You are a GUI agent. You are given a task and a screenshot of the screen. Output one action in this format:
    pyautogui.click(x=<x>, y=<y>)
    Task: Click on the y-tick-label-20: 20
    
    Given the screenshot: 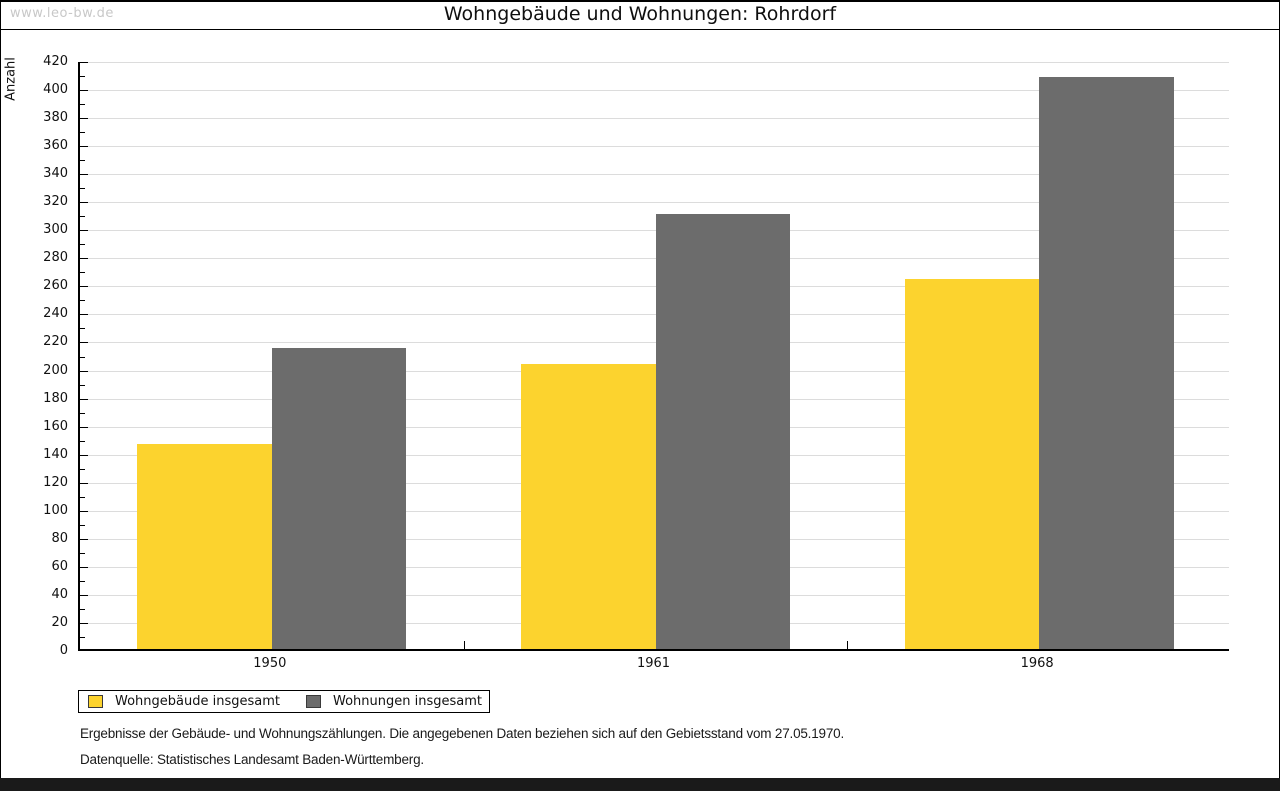 What is the action you would take?
    pyautogui.click(x=59, y=622)
    